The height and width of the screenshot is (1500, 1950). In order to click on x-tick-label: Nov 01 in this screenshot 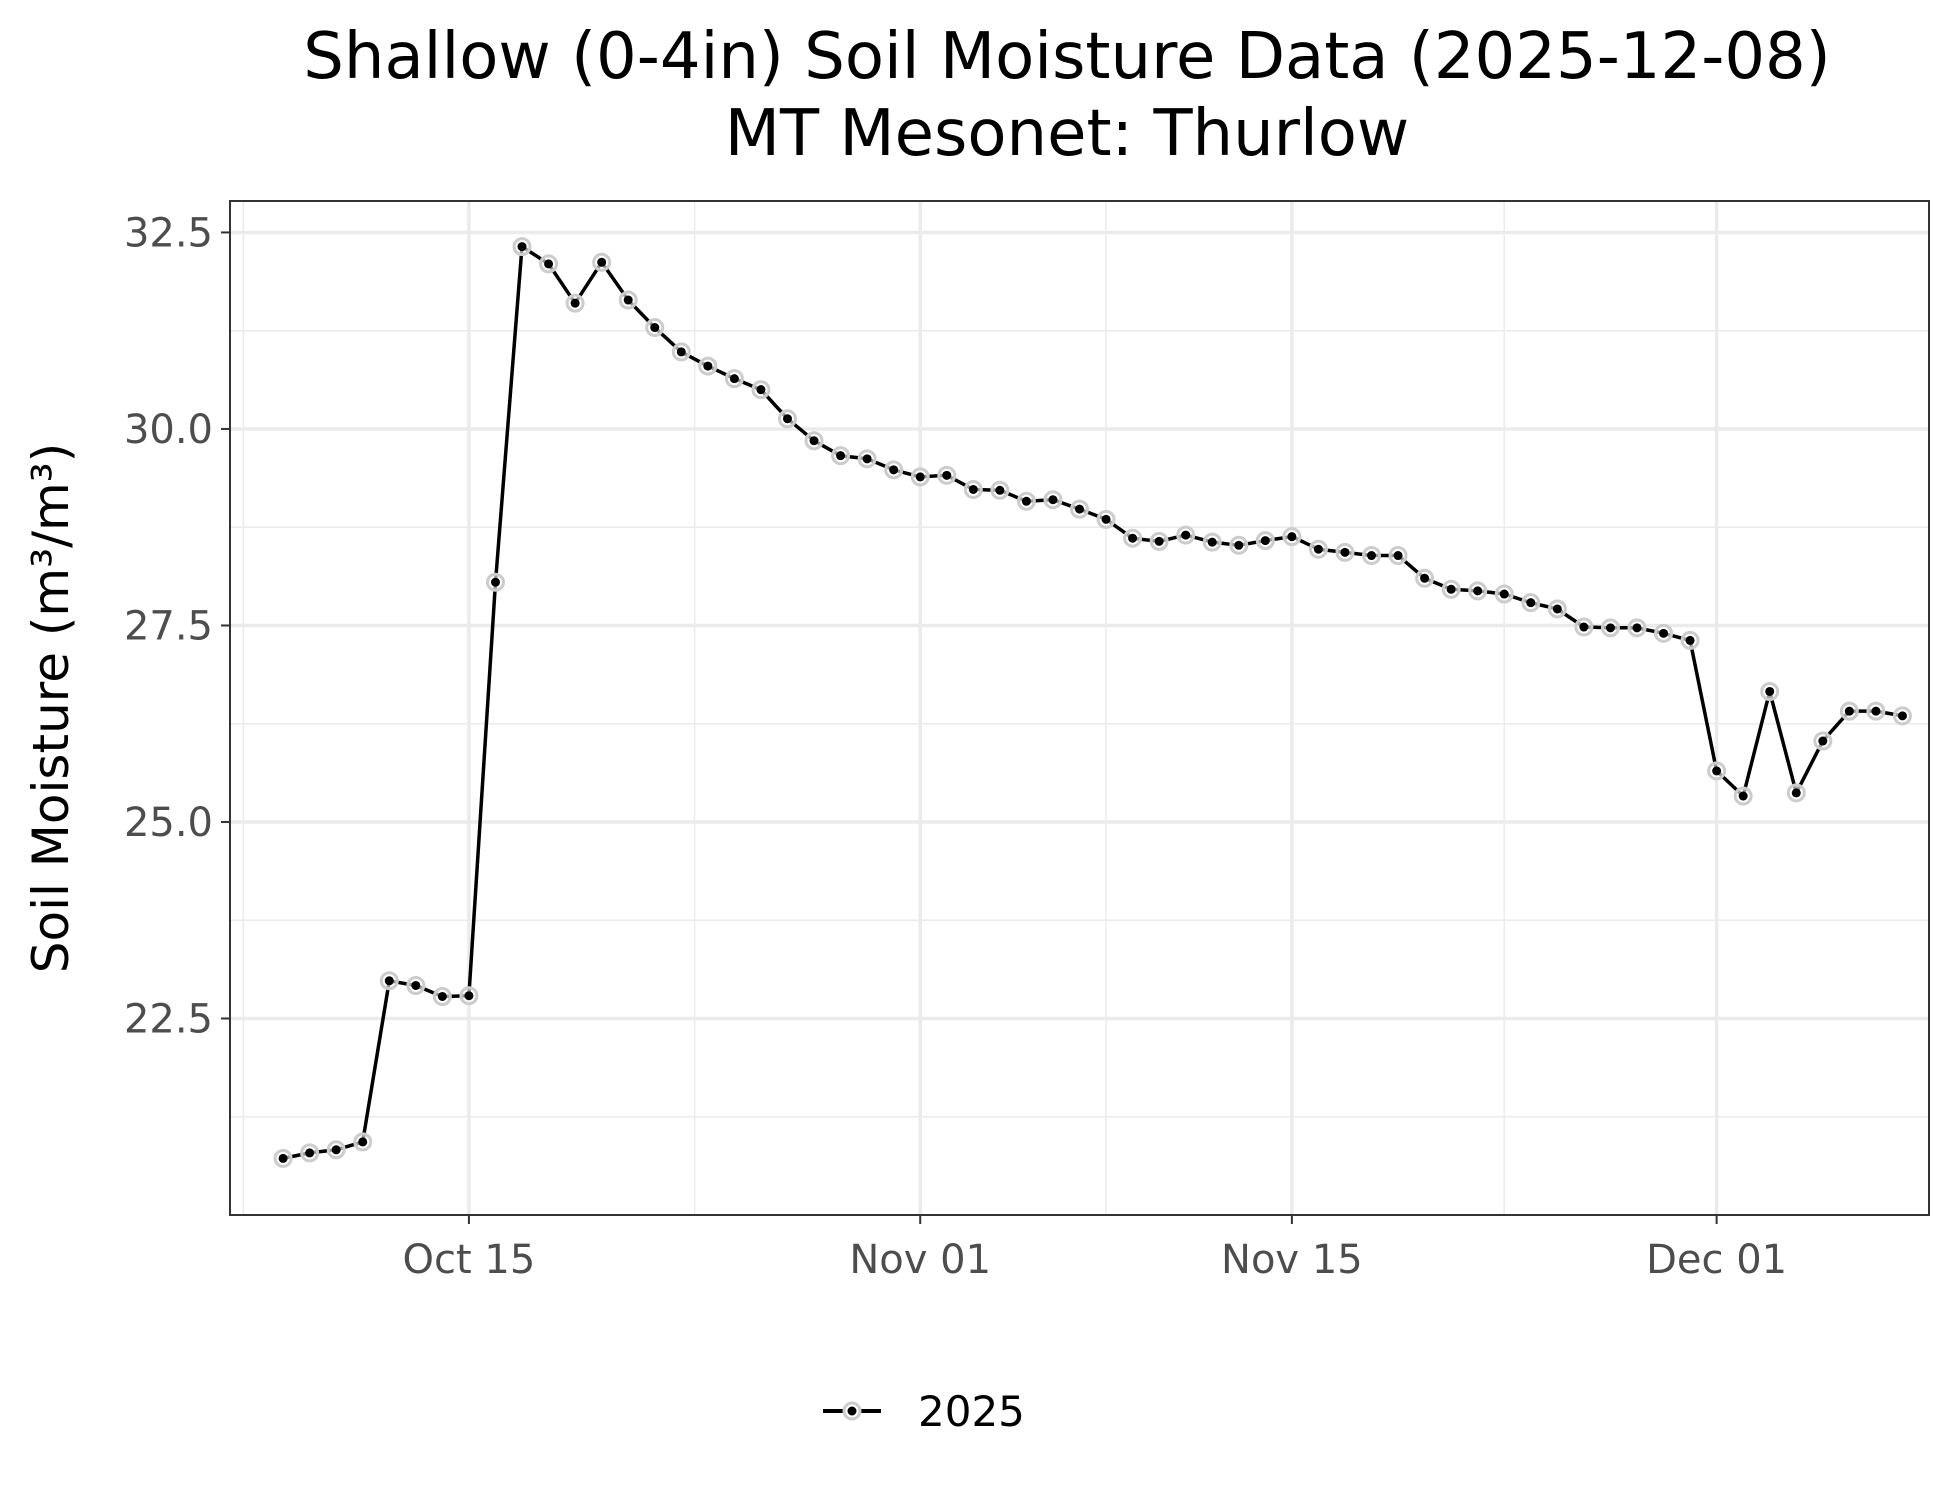, I will do `click(920, 1260)`.